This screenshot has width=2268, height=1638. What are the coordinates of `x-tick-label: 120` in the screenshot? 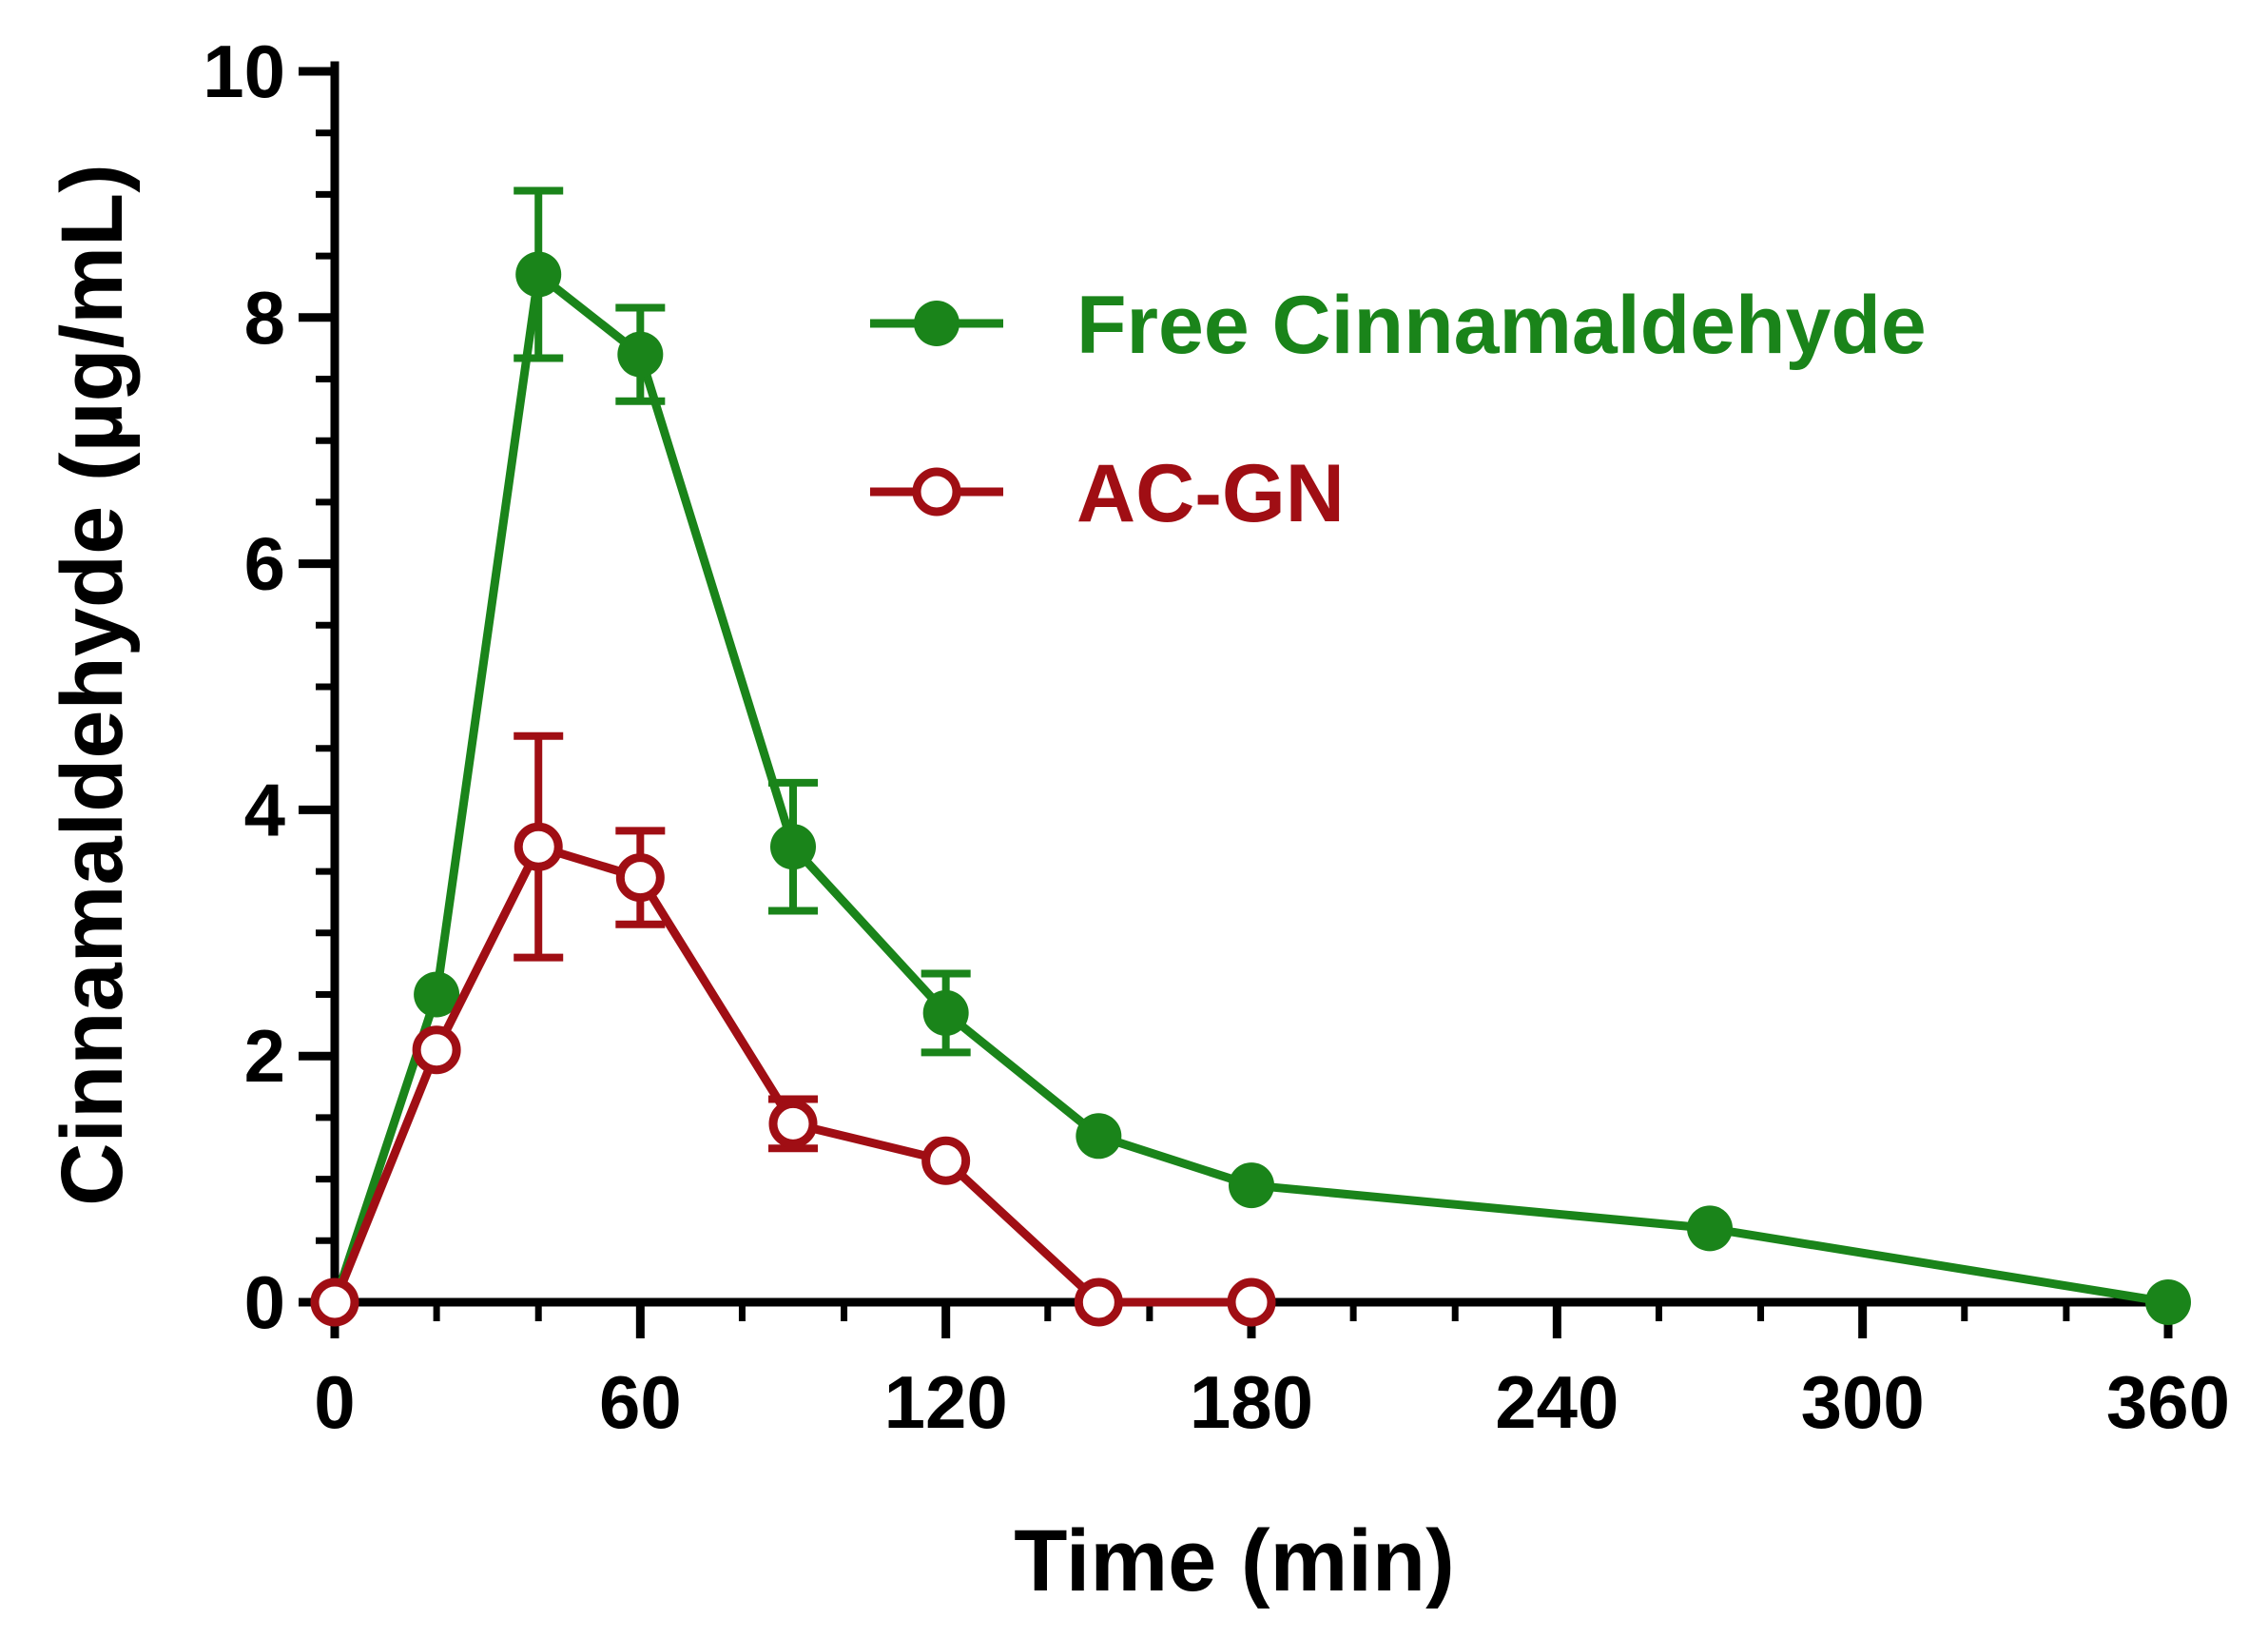 It's located at (946, 1402).